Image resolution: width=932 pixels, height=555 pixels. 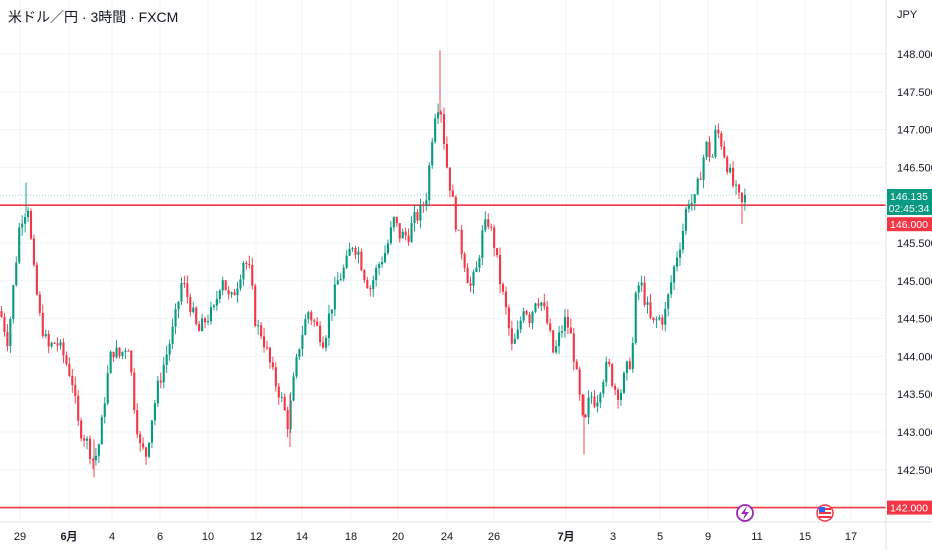 What do you see at coordinates (909, 509) in the screenshot?
I see `svg-text: 142.000` at bounding box center [909, 509].